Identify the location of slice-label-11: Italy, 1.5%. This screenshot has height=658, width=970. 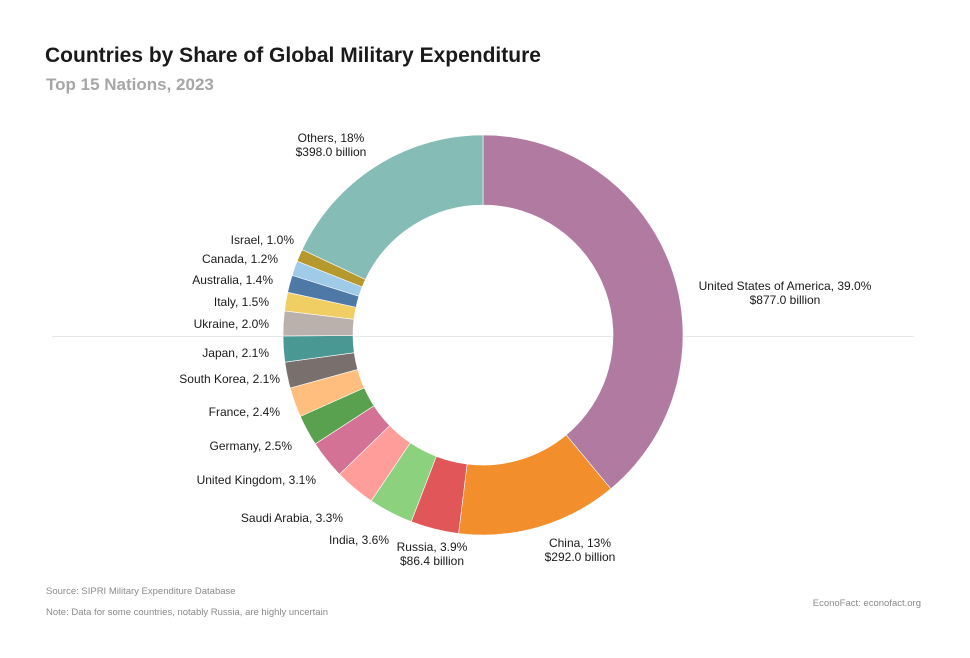
(241, 302).